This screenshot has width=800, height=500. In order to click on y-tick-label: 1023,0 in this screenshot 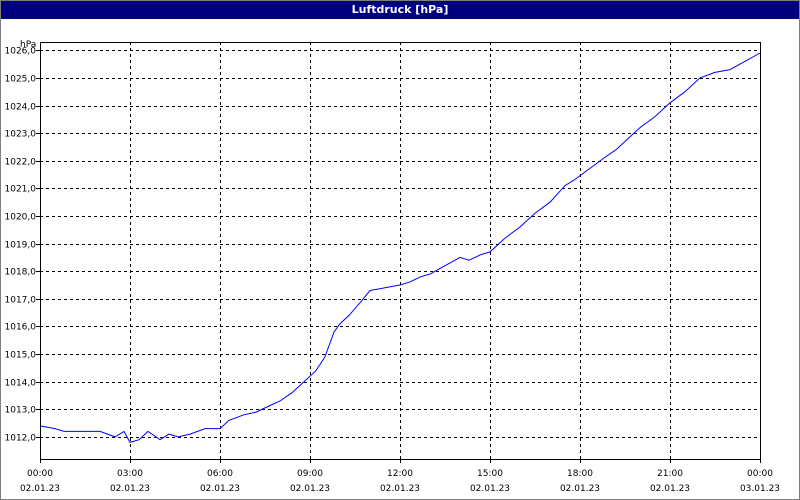, I will do `click(21, 135)`.